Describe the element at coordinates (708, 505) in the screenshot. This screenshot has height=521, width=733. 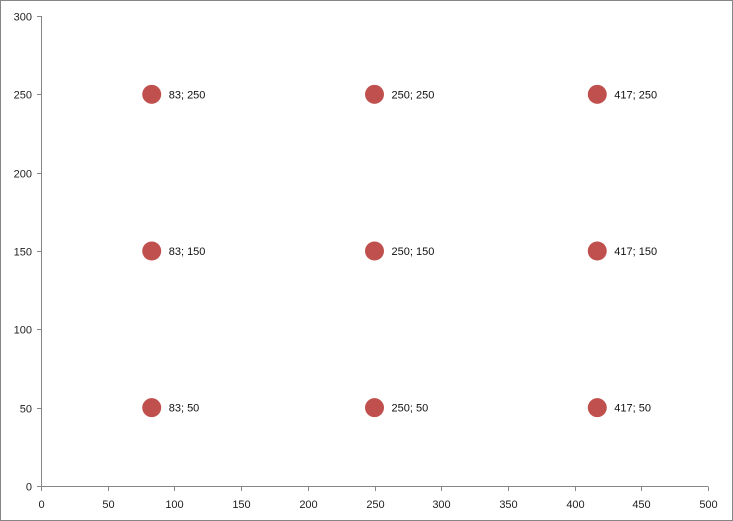
I see `x-tick-label: 500` at that location.